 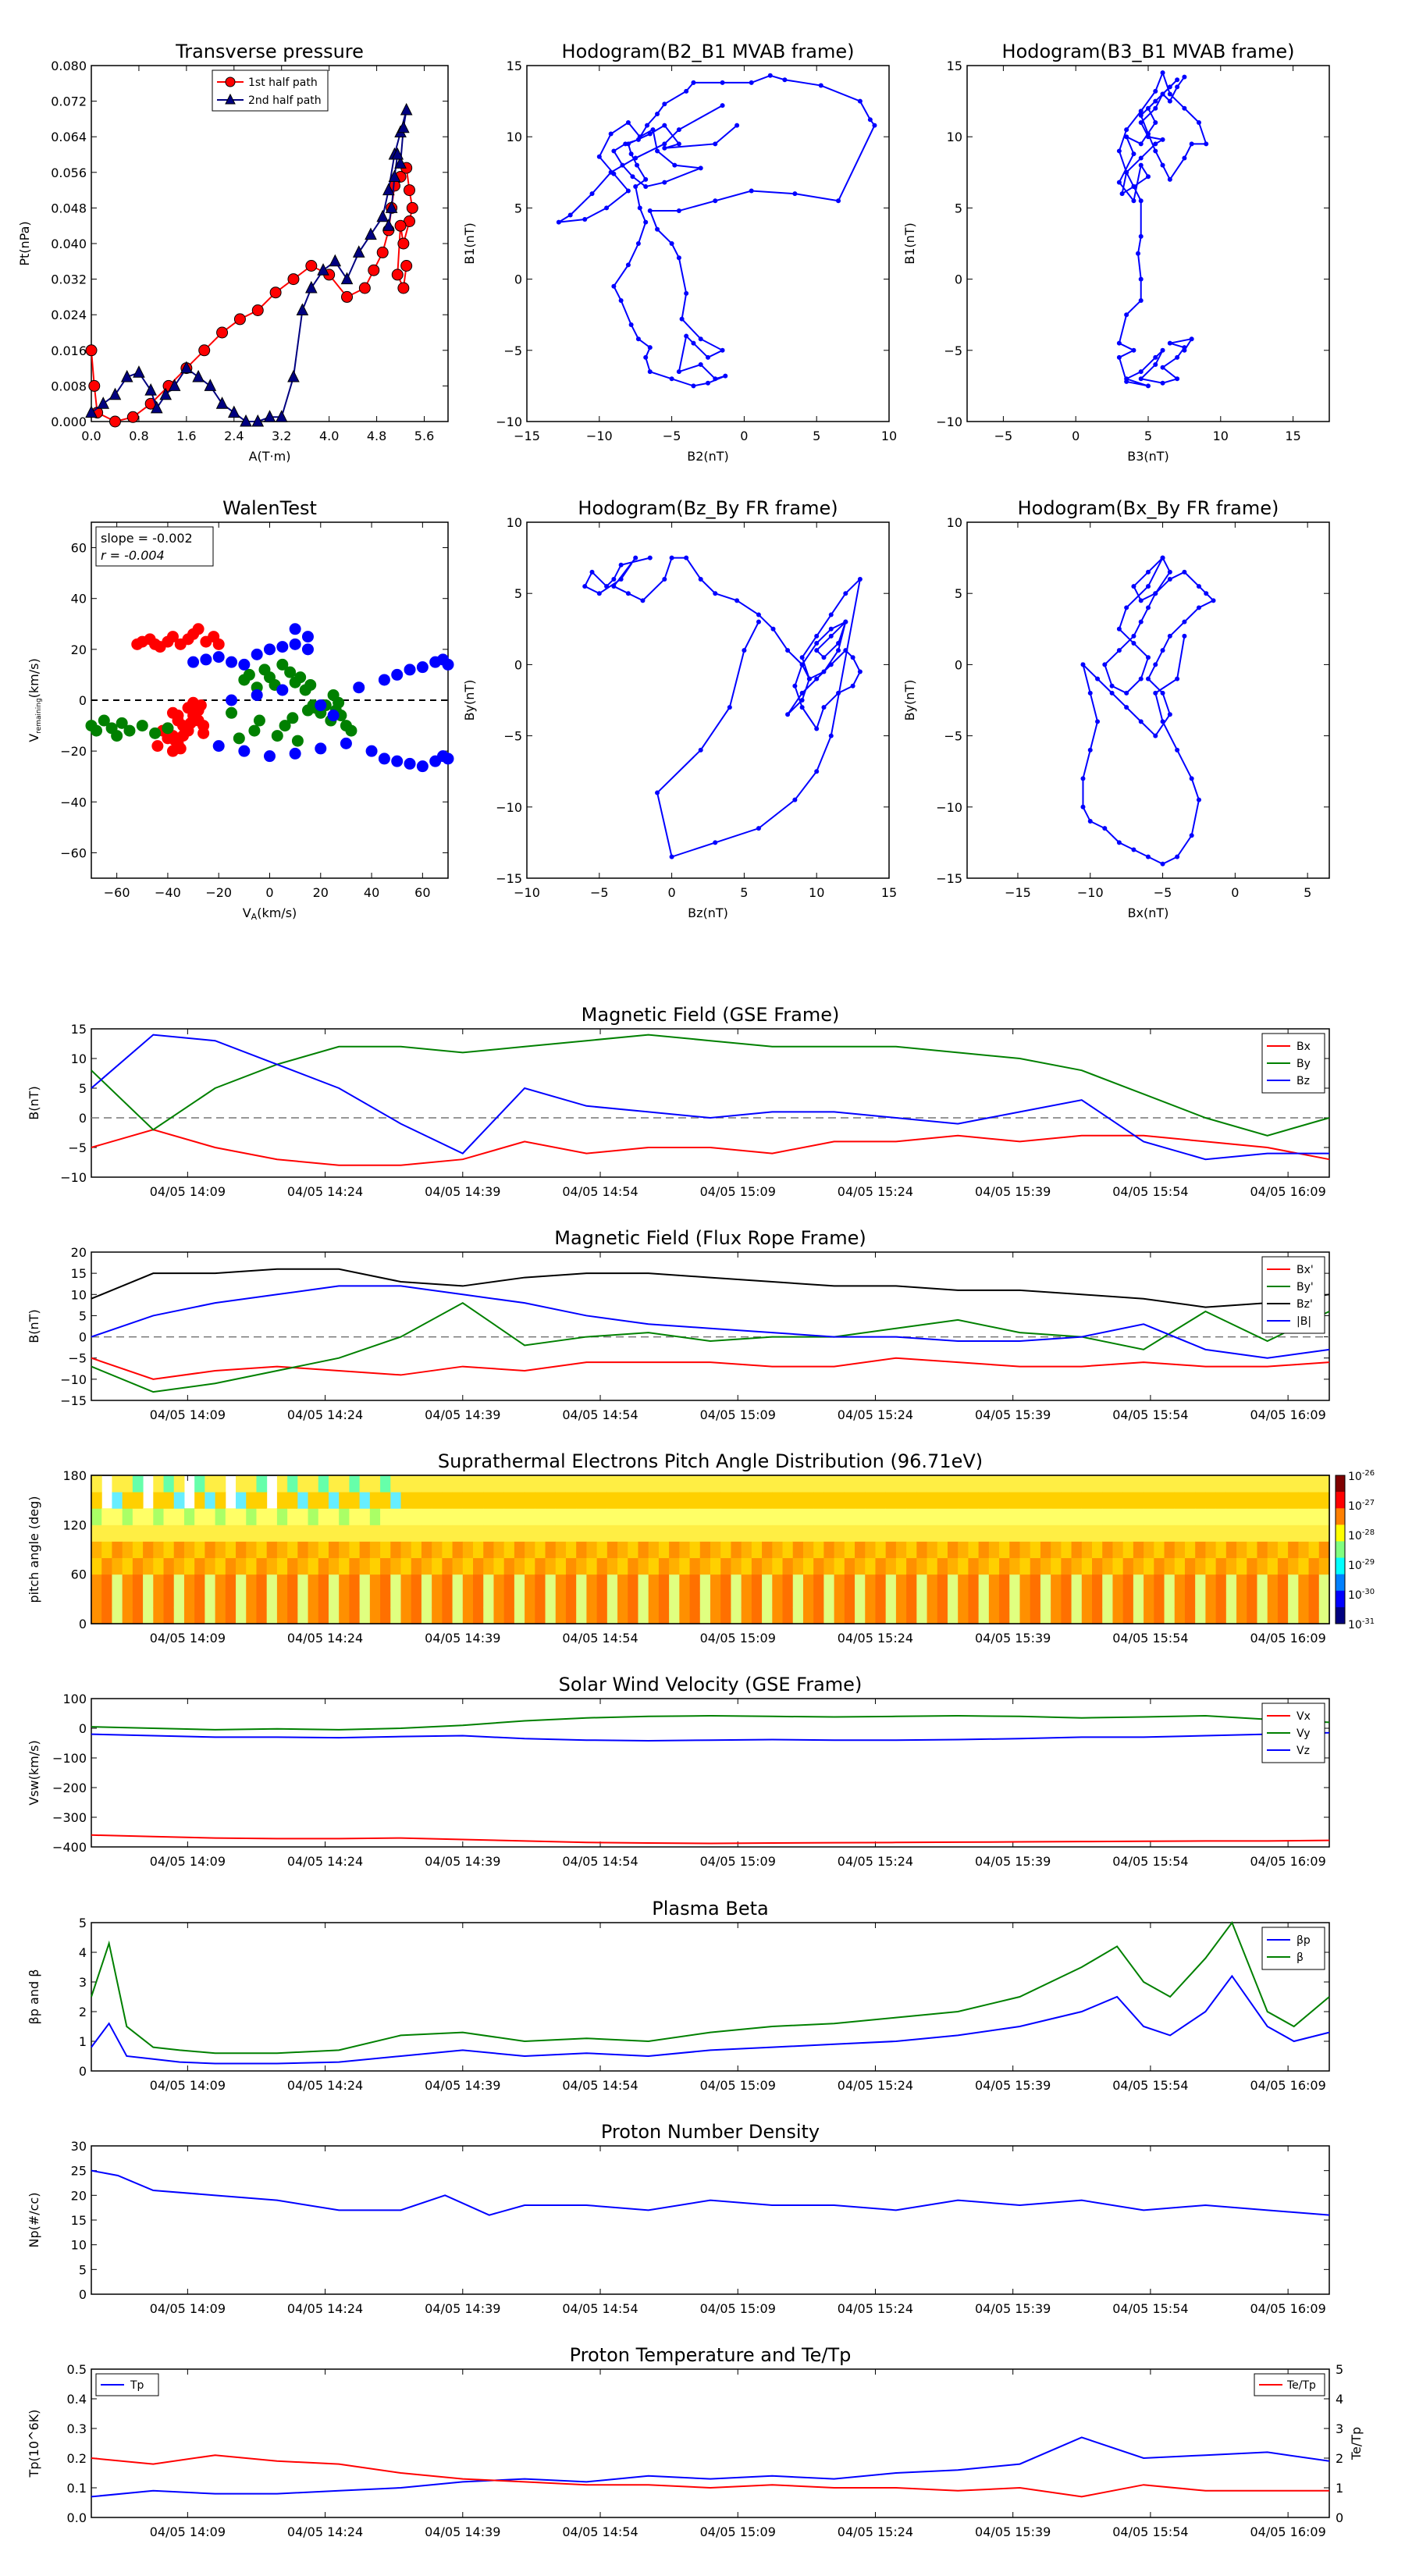 I want to click on mf_gse-time-label: 04/05 14:24, so click(x=325, y=1191).